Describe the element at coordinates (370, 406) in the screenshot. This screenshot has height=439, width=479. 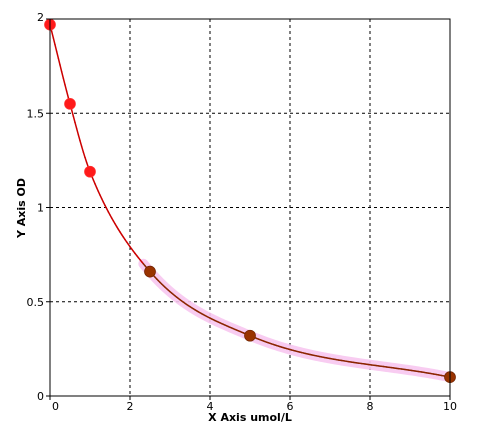
I see `x-tick-label: 8` at that location.